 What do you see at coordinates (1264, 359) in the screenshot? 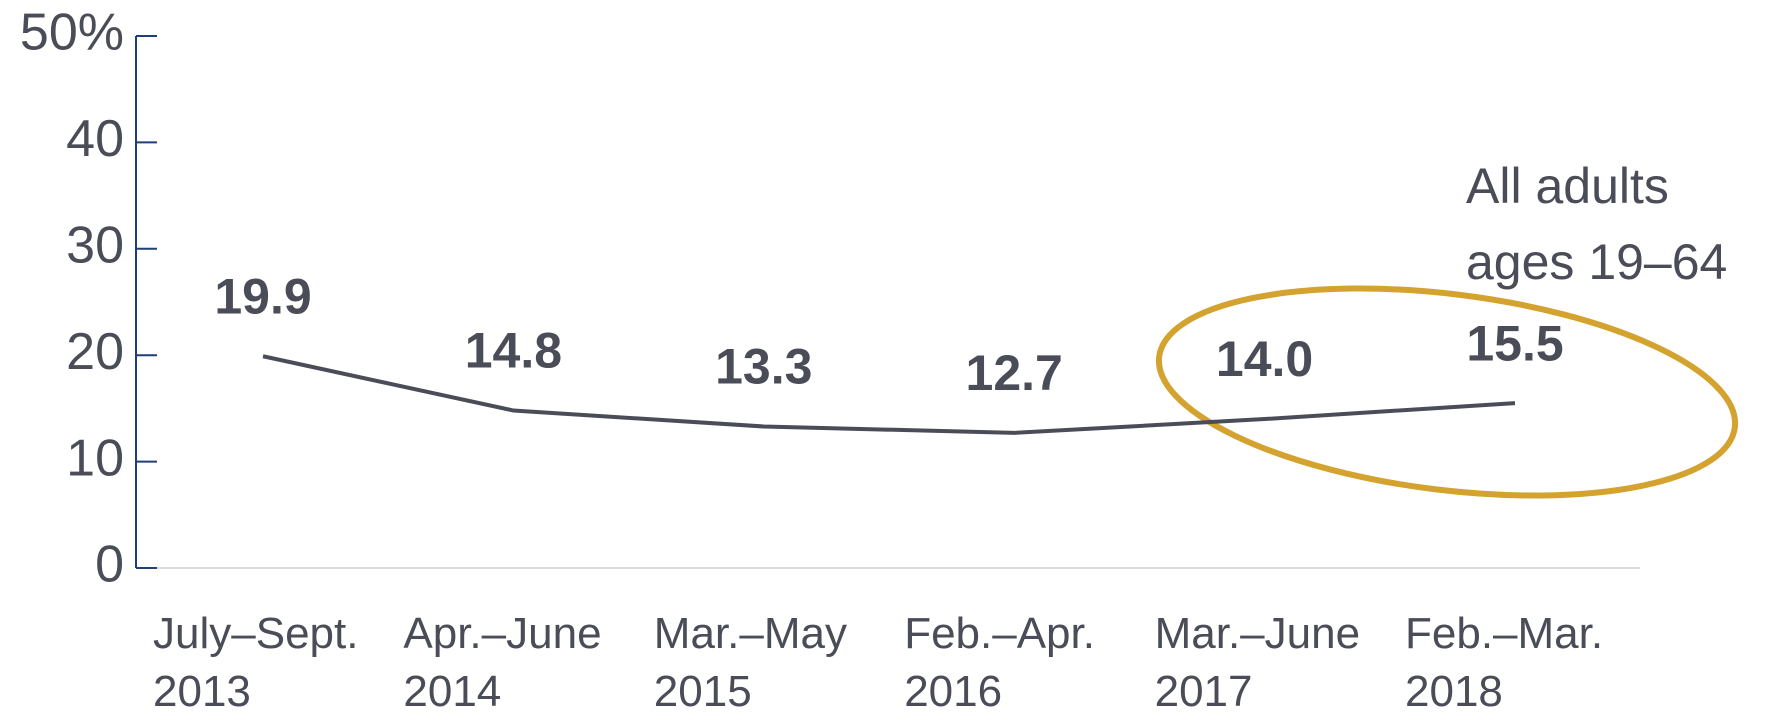
I see `data-label: 14.0` at bounding box center [1264, 359].